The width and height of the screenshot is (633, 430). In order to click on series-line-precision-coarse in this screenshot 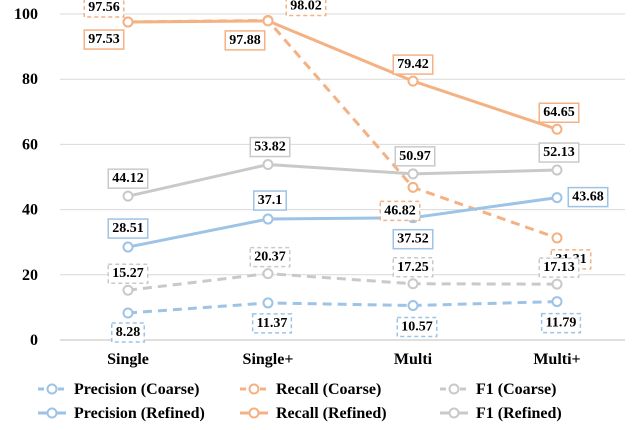, I will do `click(342, 307)`.